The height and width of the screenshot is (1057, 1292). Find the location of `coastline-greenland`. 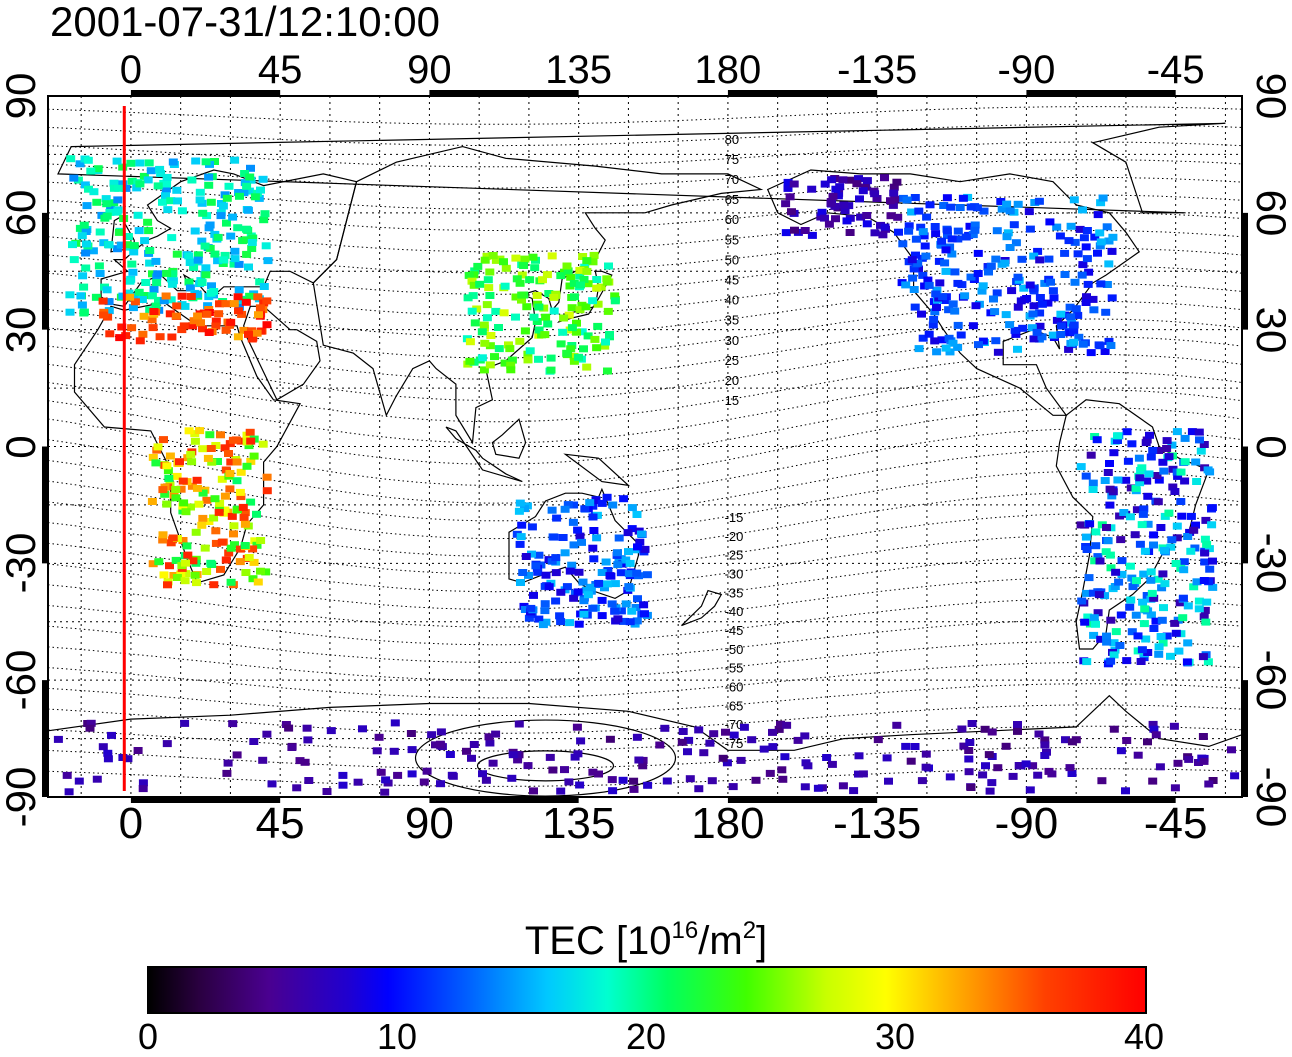

coastline-greenland is located at coordinates (641, 168).